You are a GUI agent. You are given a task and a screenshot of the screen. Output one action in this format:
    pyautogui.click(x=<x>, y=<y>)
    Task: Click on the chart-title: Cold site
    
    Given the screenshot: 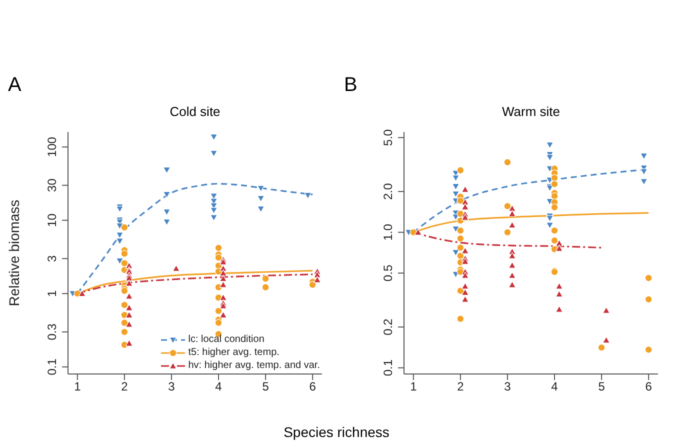 What is the action you would take?
    pyautogui.click(x=195, y=111)
    